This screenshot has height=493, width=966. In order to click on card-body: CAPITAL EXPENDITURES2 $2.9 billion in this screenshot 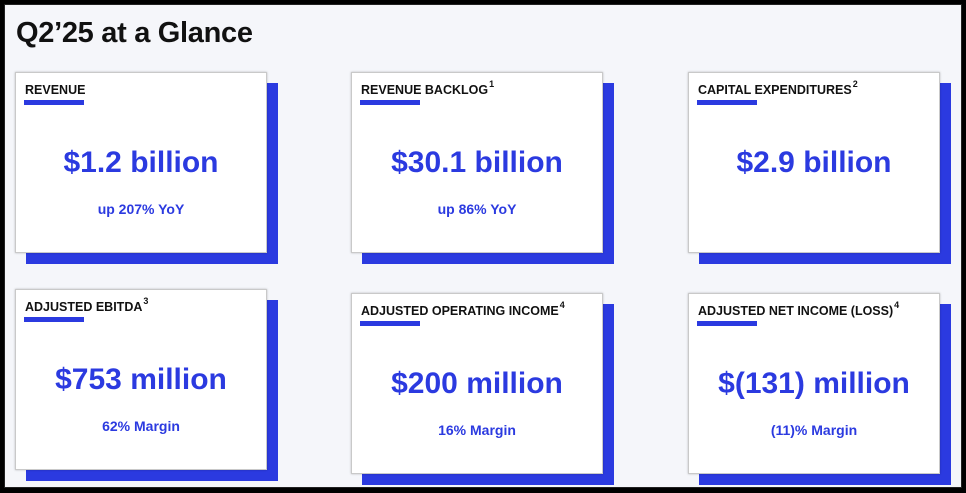, I will do `click(814, 162)`.